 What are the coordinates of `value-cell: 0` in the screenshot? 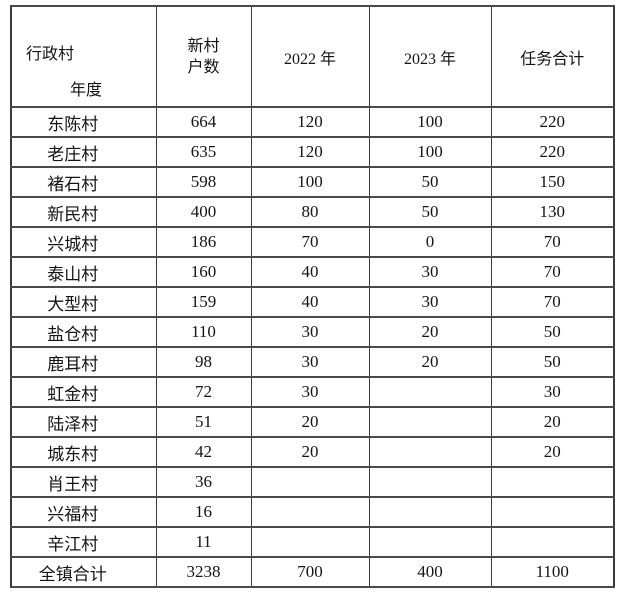 It's located at (430, 242).